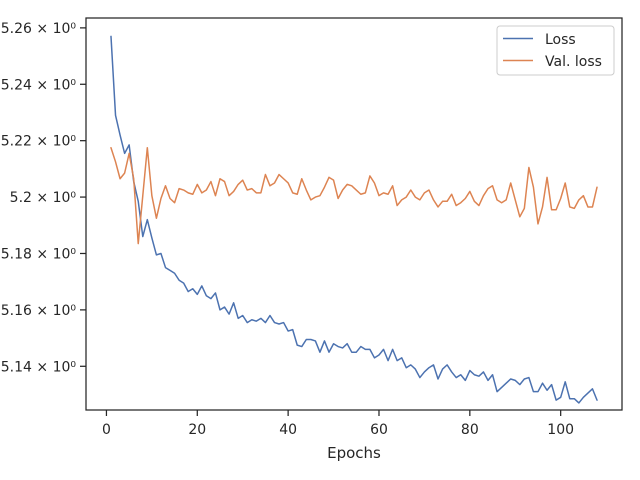  What do you see at coordinates (560, 430) in the screenshot?
I see `x-tick-label: 100` at bounding box center [560, 430].